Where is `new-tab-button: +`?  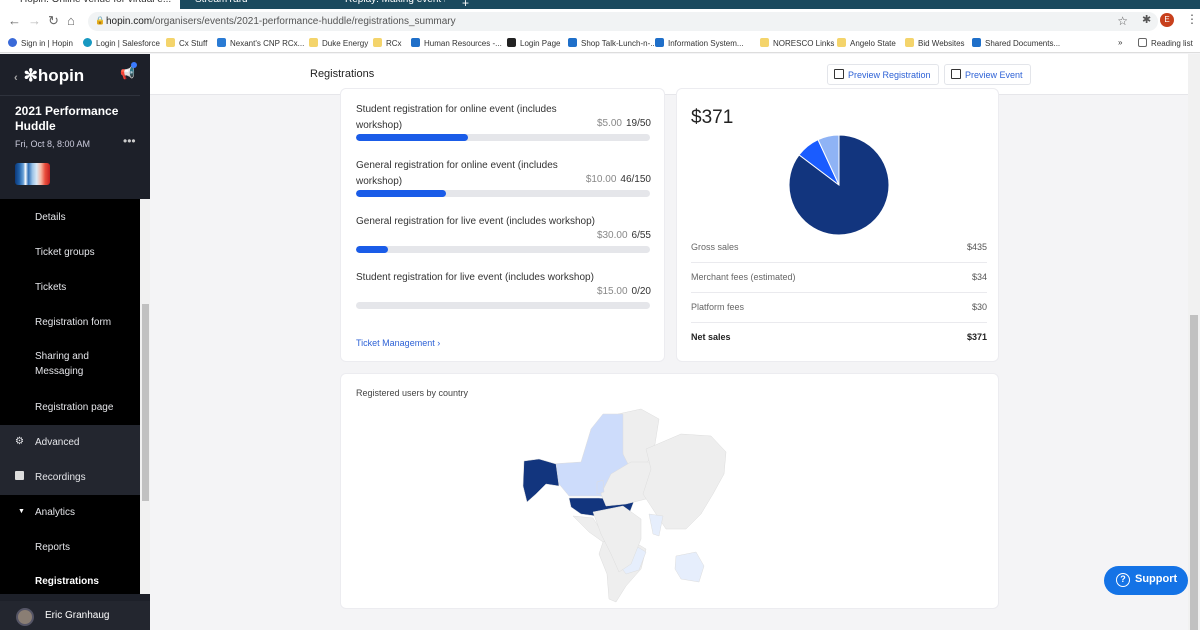
new-tab-button: + is located at coordinates (466, 5).